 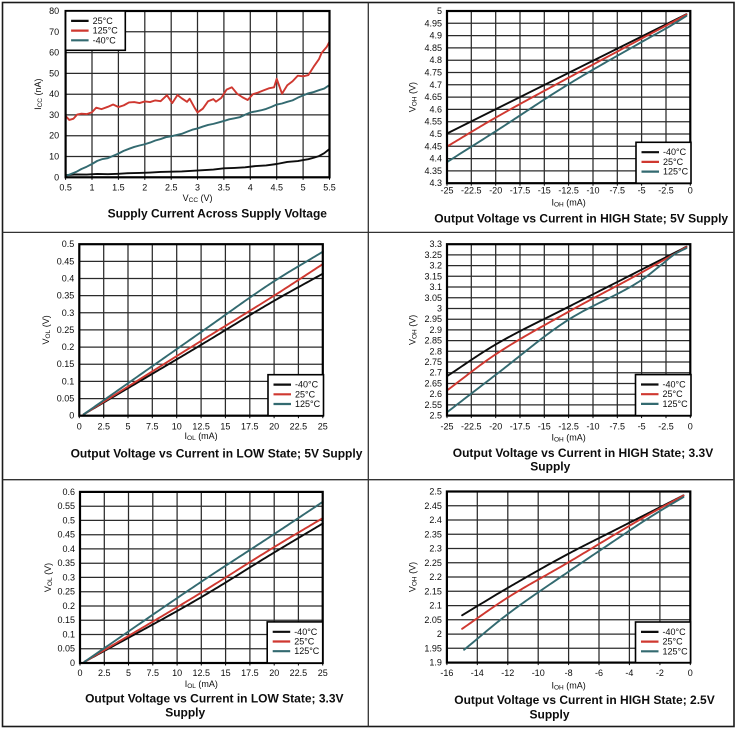 I want to click on svg-text: VOL (V), so click(x=46, y=329).